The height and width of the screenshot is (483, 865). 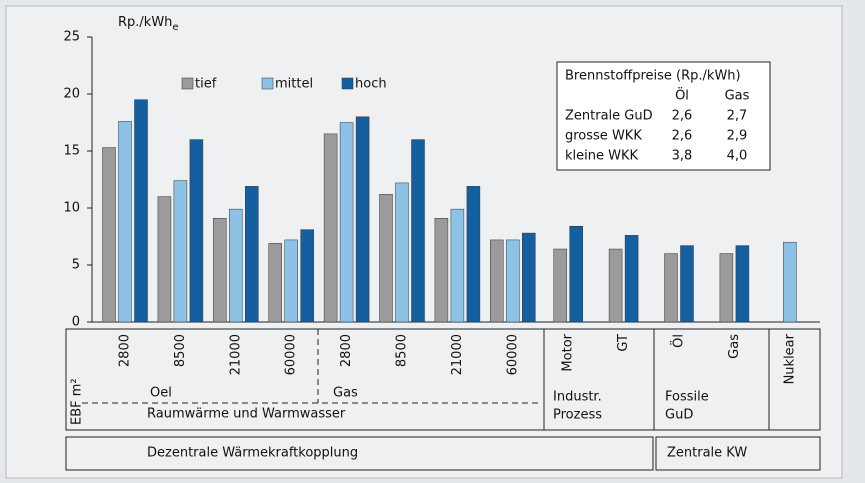 I want to click on group-label: Fossile, so click(x=687, y=397).